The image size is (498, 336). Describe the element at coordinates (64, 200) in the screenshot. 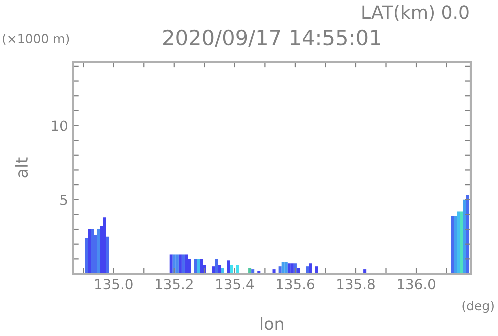

I see `y-tick-label: 5` at that location.